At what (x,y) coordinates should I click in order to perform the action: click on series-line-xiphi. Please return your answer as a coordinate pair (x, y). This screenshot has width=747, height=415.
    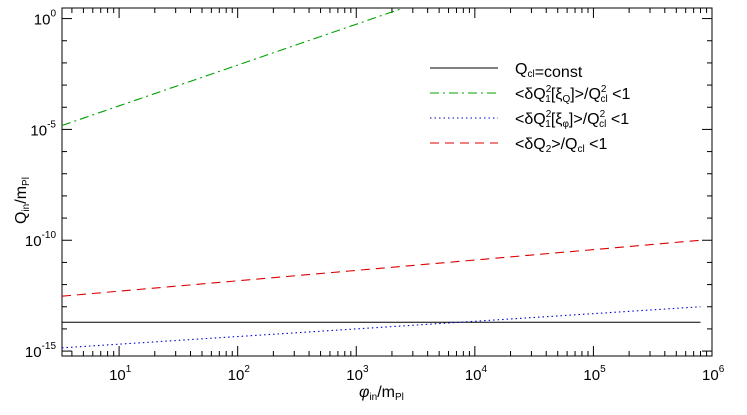
    Looking at the image, I should click on (381, 327).